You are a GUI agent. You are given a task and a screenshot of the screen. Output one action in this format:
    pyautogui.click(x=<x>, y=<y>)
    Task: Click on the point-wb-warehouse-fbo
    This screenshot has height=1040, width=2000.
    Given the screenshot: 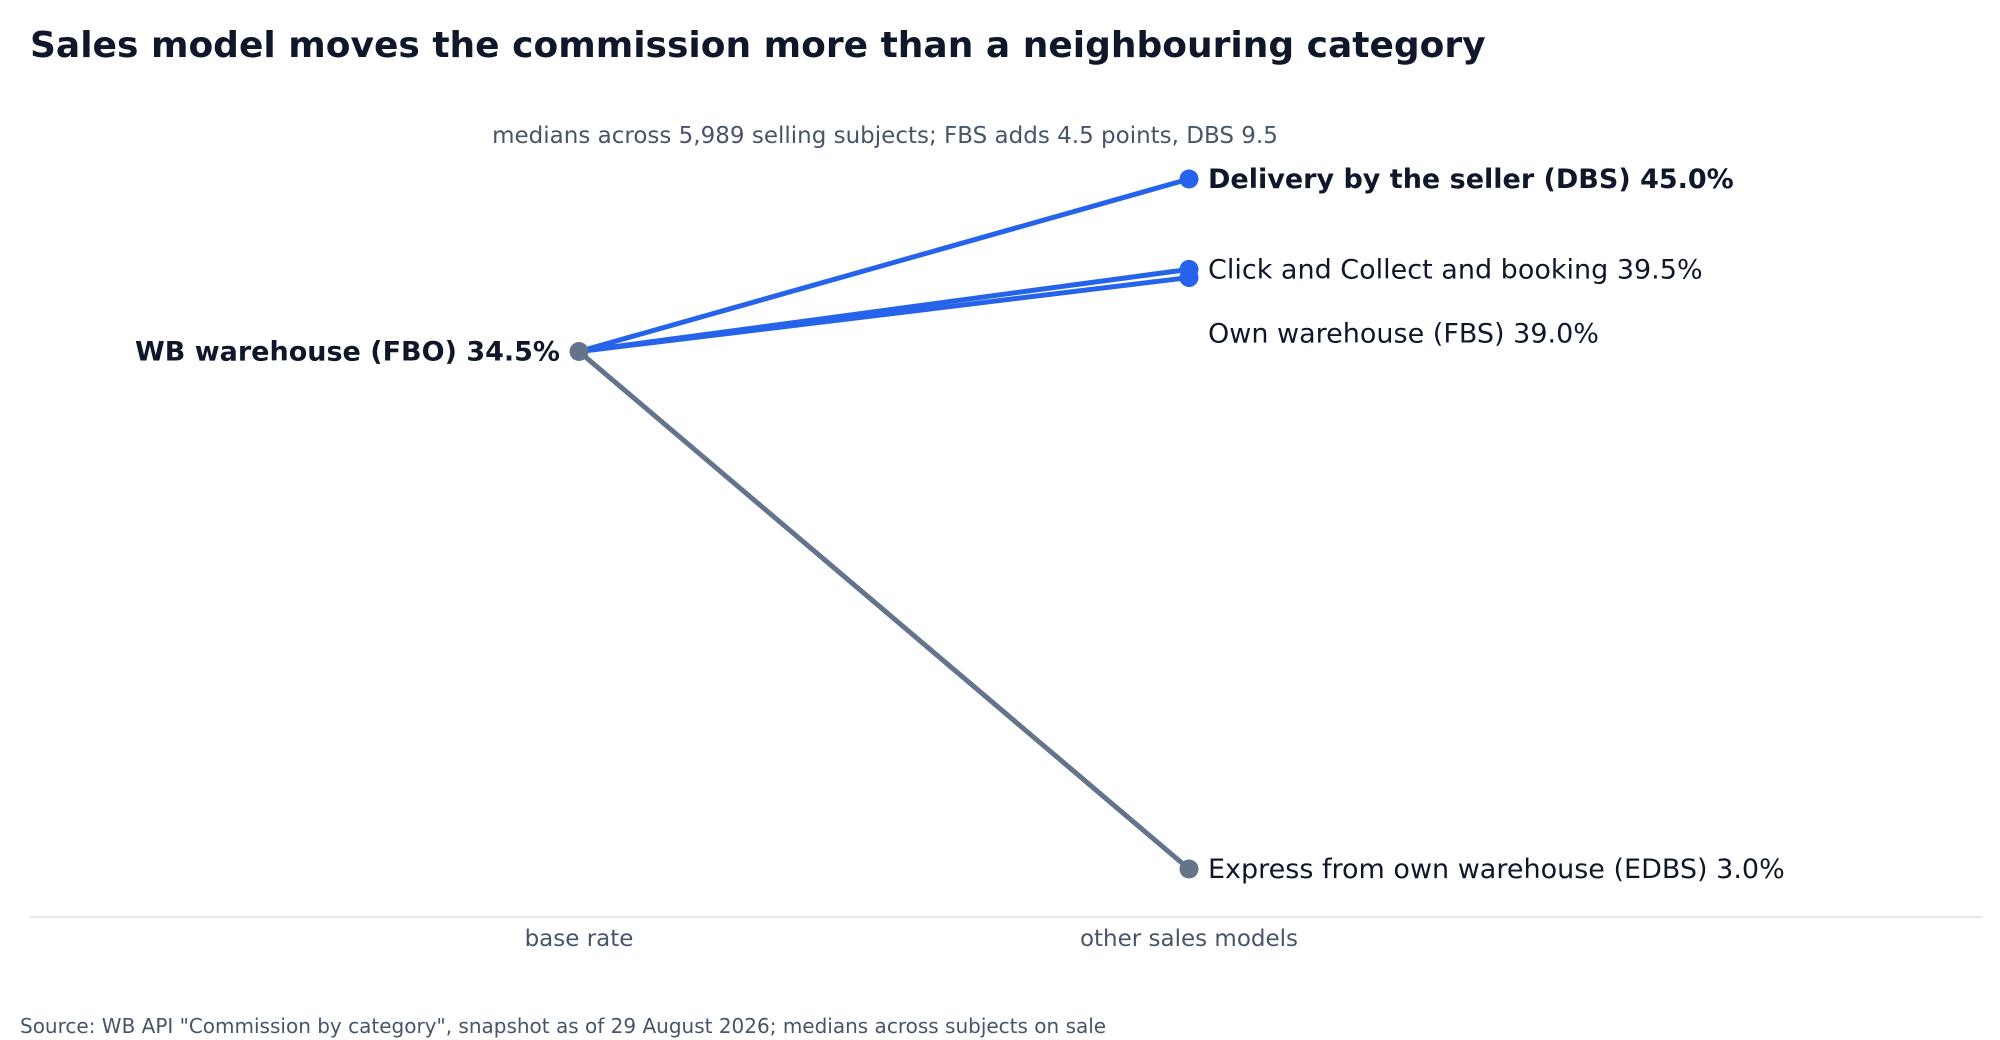 What is the action you would take?
    pyautogui.click(x=579, y=351)
    